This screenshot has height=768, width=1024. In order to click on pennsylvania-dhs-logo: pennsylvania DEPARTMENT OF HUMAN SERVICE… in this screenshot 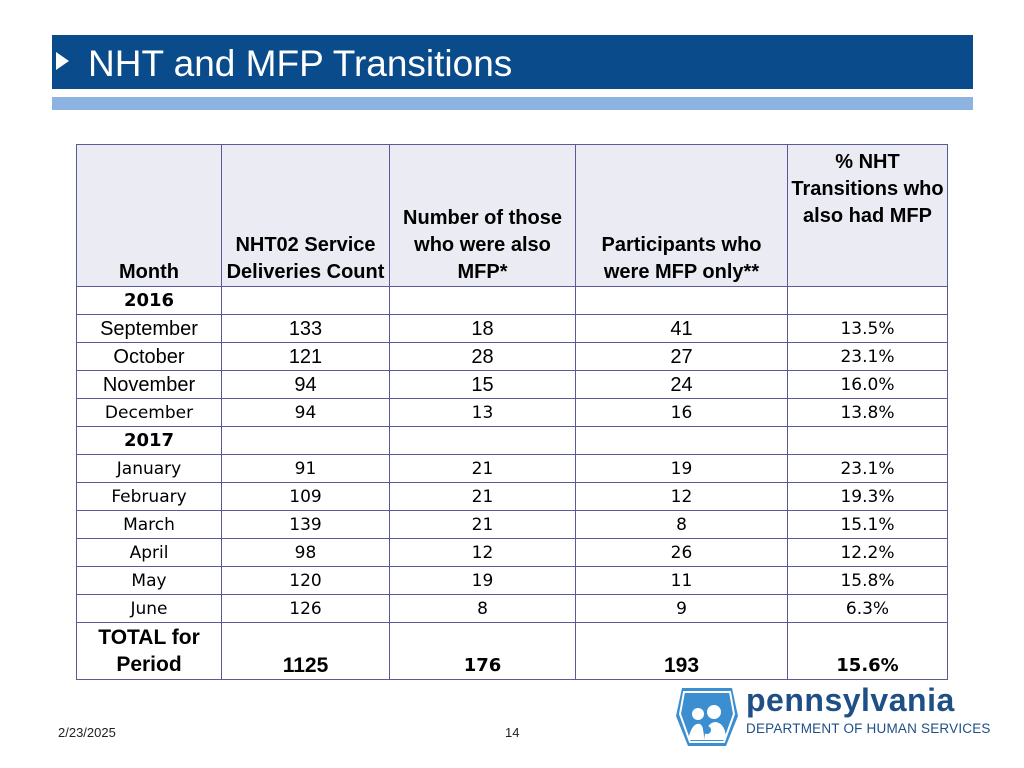, I will do `click(831, 715)`.